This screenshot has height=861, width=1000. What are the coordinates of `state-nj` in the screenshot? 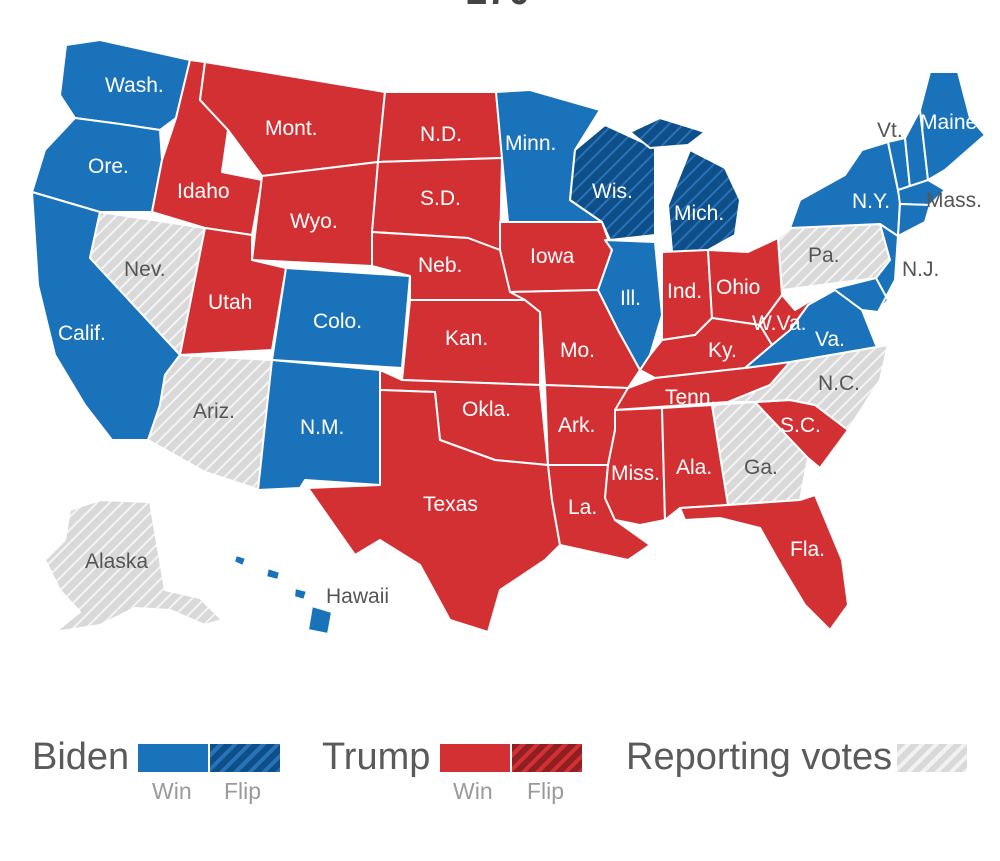 It's located at (887, 268).